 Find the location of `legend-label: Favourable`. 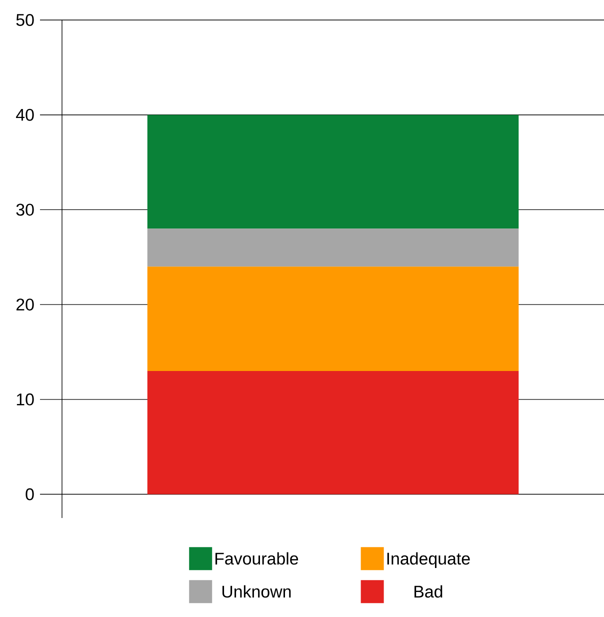

legend-label: Favourable is located at coordinates (256, 558).